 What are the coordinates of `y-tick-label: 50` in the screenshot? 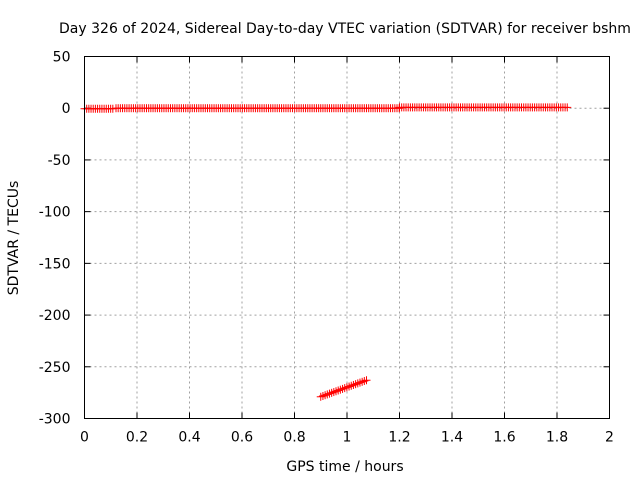 It's located at (62, 58).